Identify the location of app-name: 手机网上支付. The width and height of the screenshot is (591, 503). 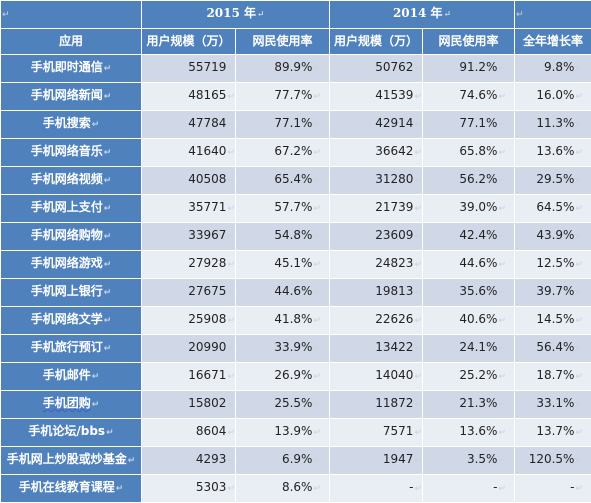
(67, 207).